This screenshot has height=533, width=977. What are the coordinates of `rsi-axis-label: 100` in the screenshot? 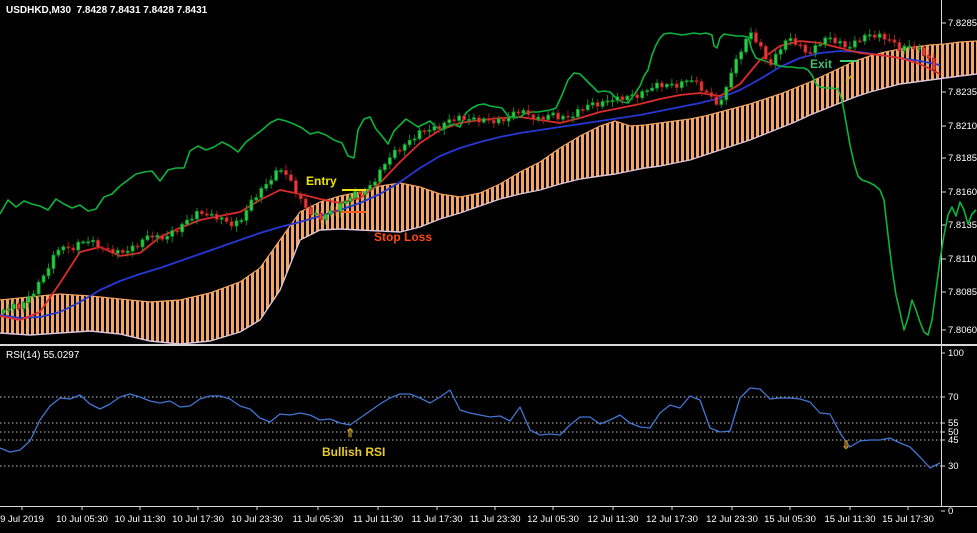 It's located at (956, 353).